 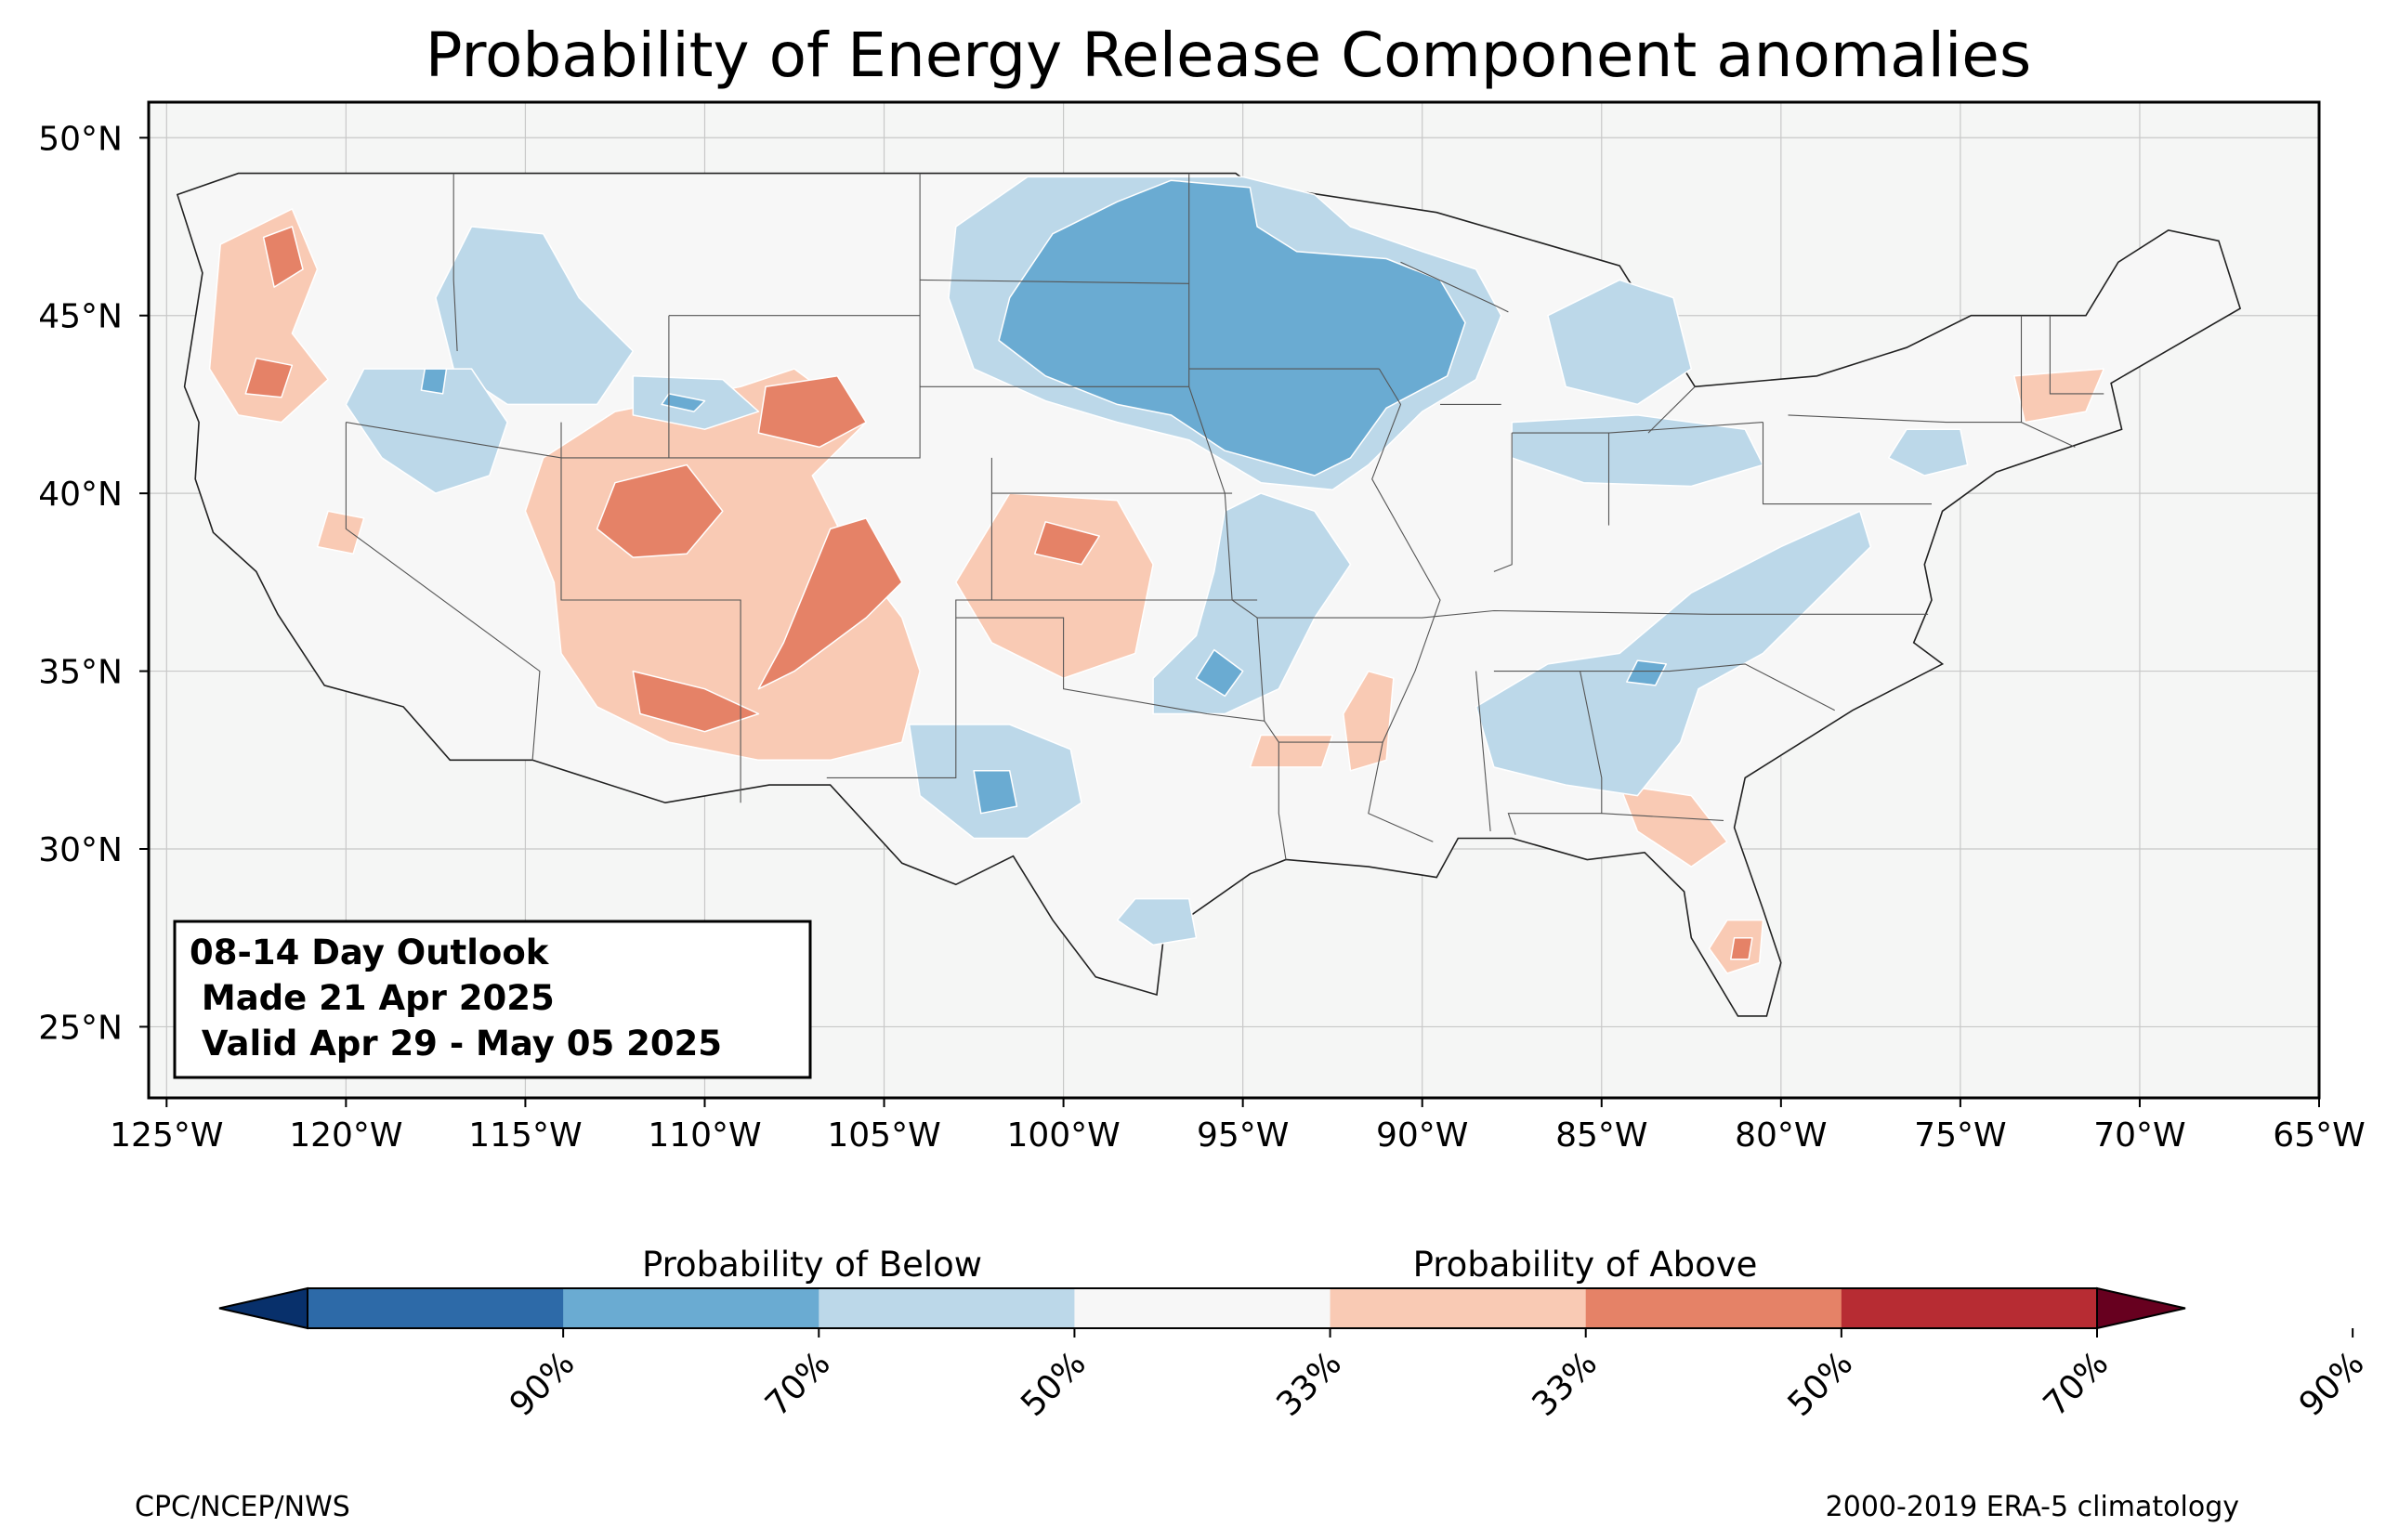 I want to click on lat-tick-label: 30°N, so click(x=80, y=850).